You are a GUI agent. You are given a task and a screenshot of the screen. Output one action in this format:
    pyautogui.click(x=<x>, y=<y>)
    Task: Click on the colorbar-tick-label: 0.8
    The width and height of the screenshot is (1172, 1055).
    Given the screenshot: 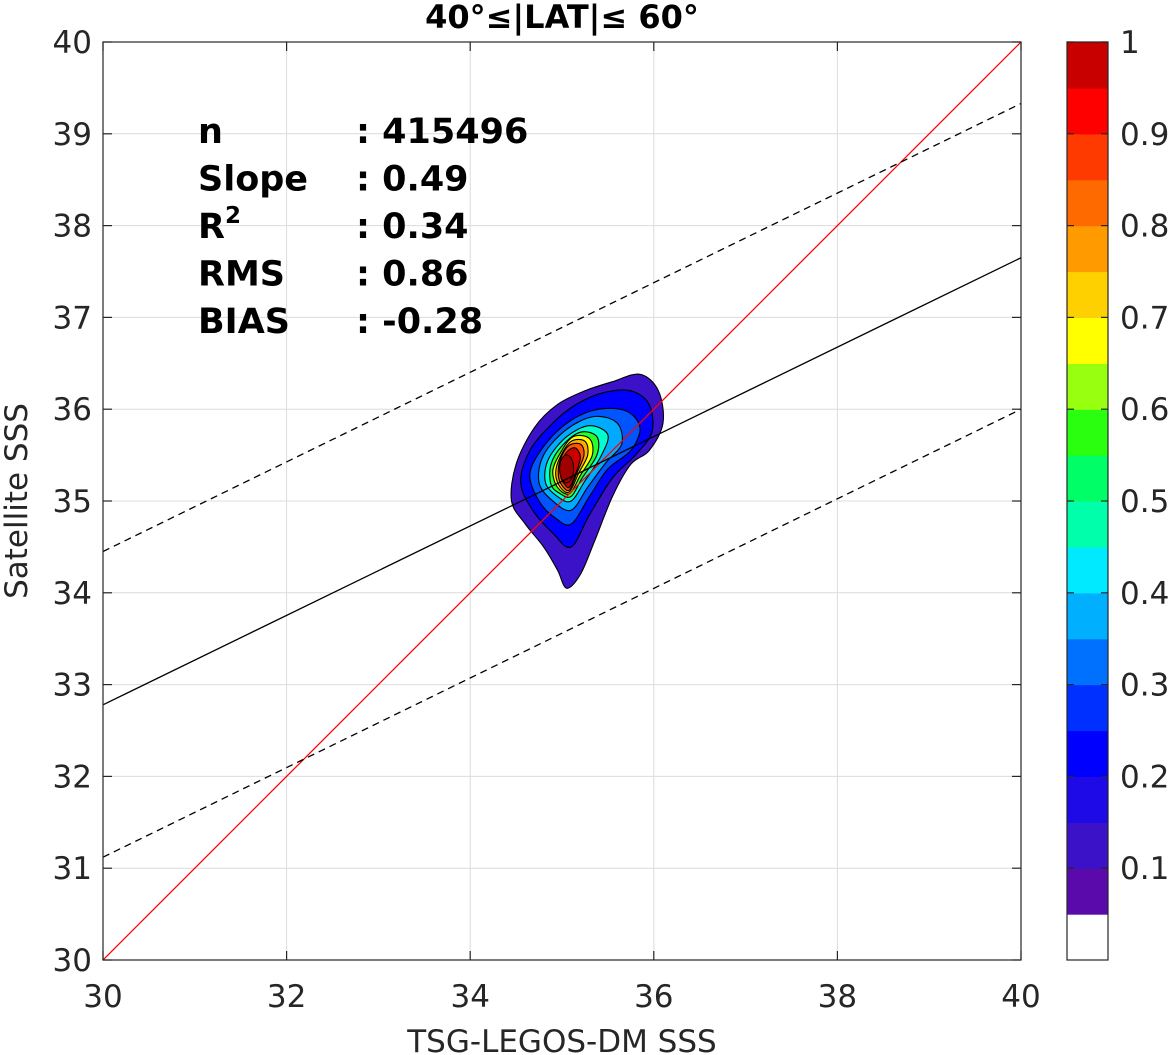 What is the action you would take?
    pyautogui.click(x=1144, y=227)
    